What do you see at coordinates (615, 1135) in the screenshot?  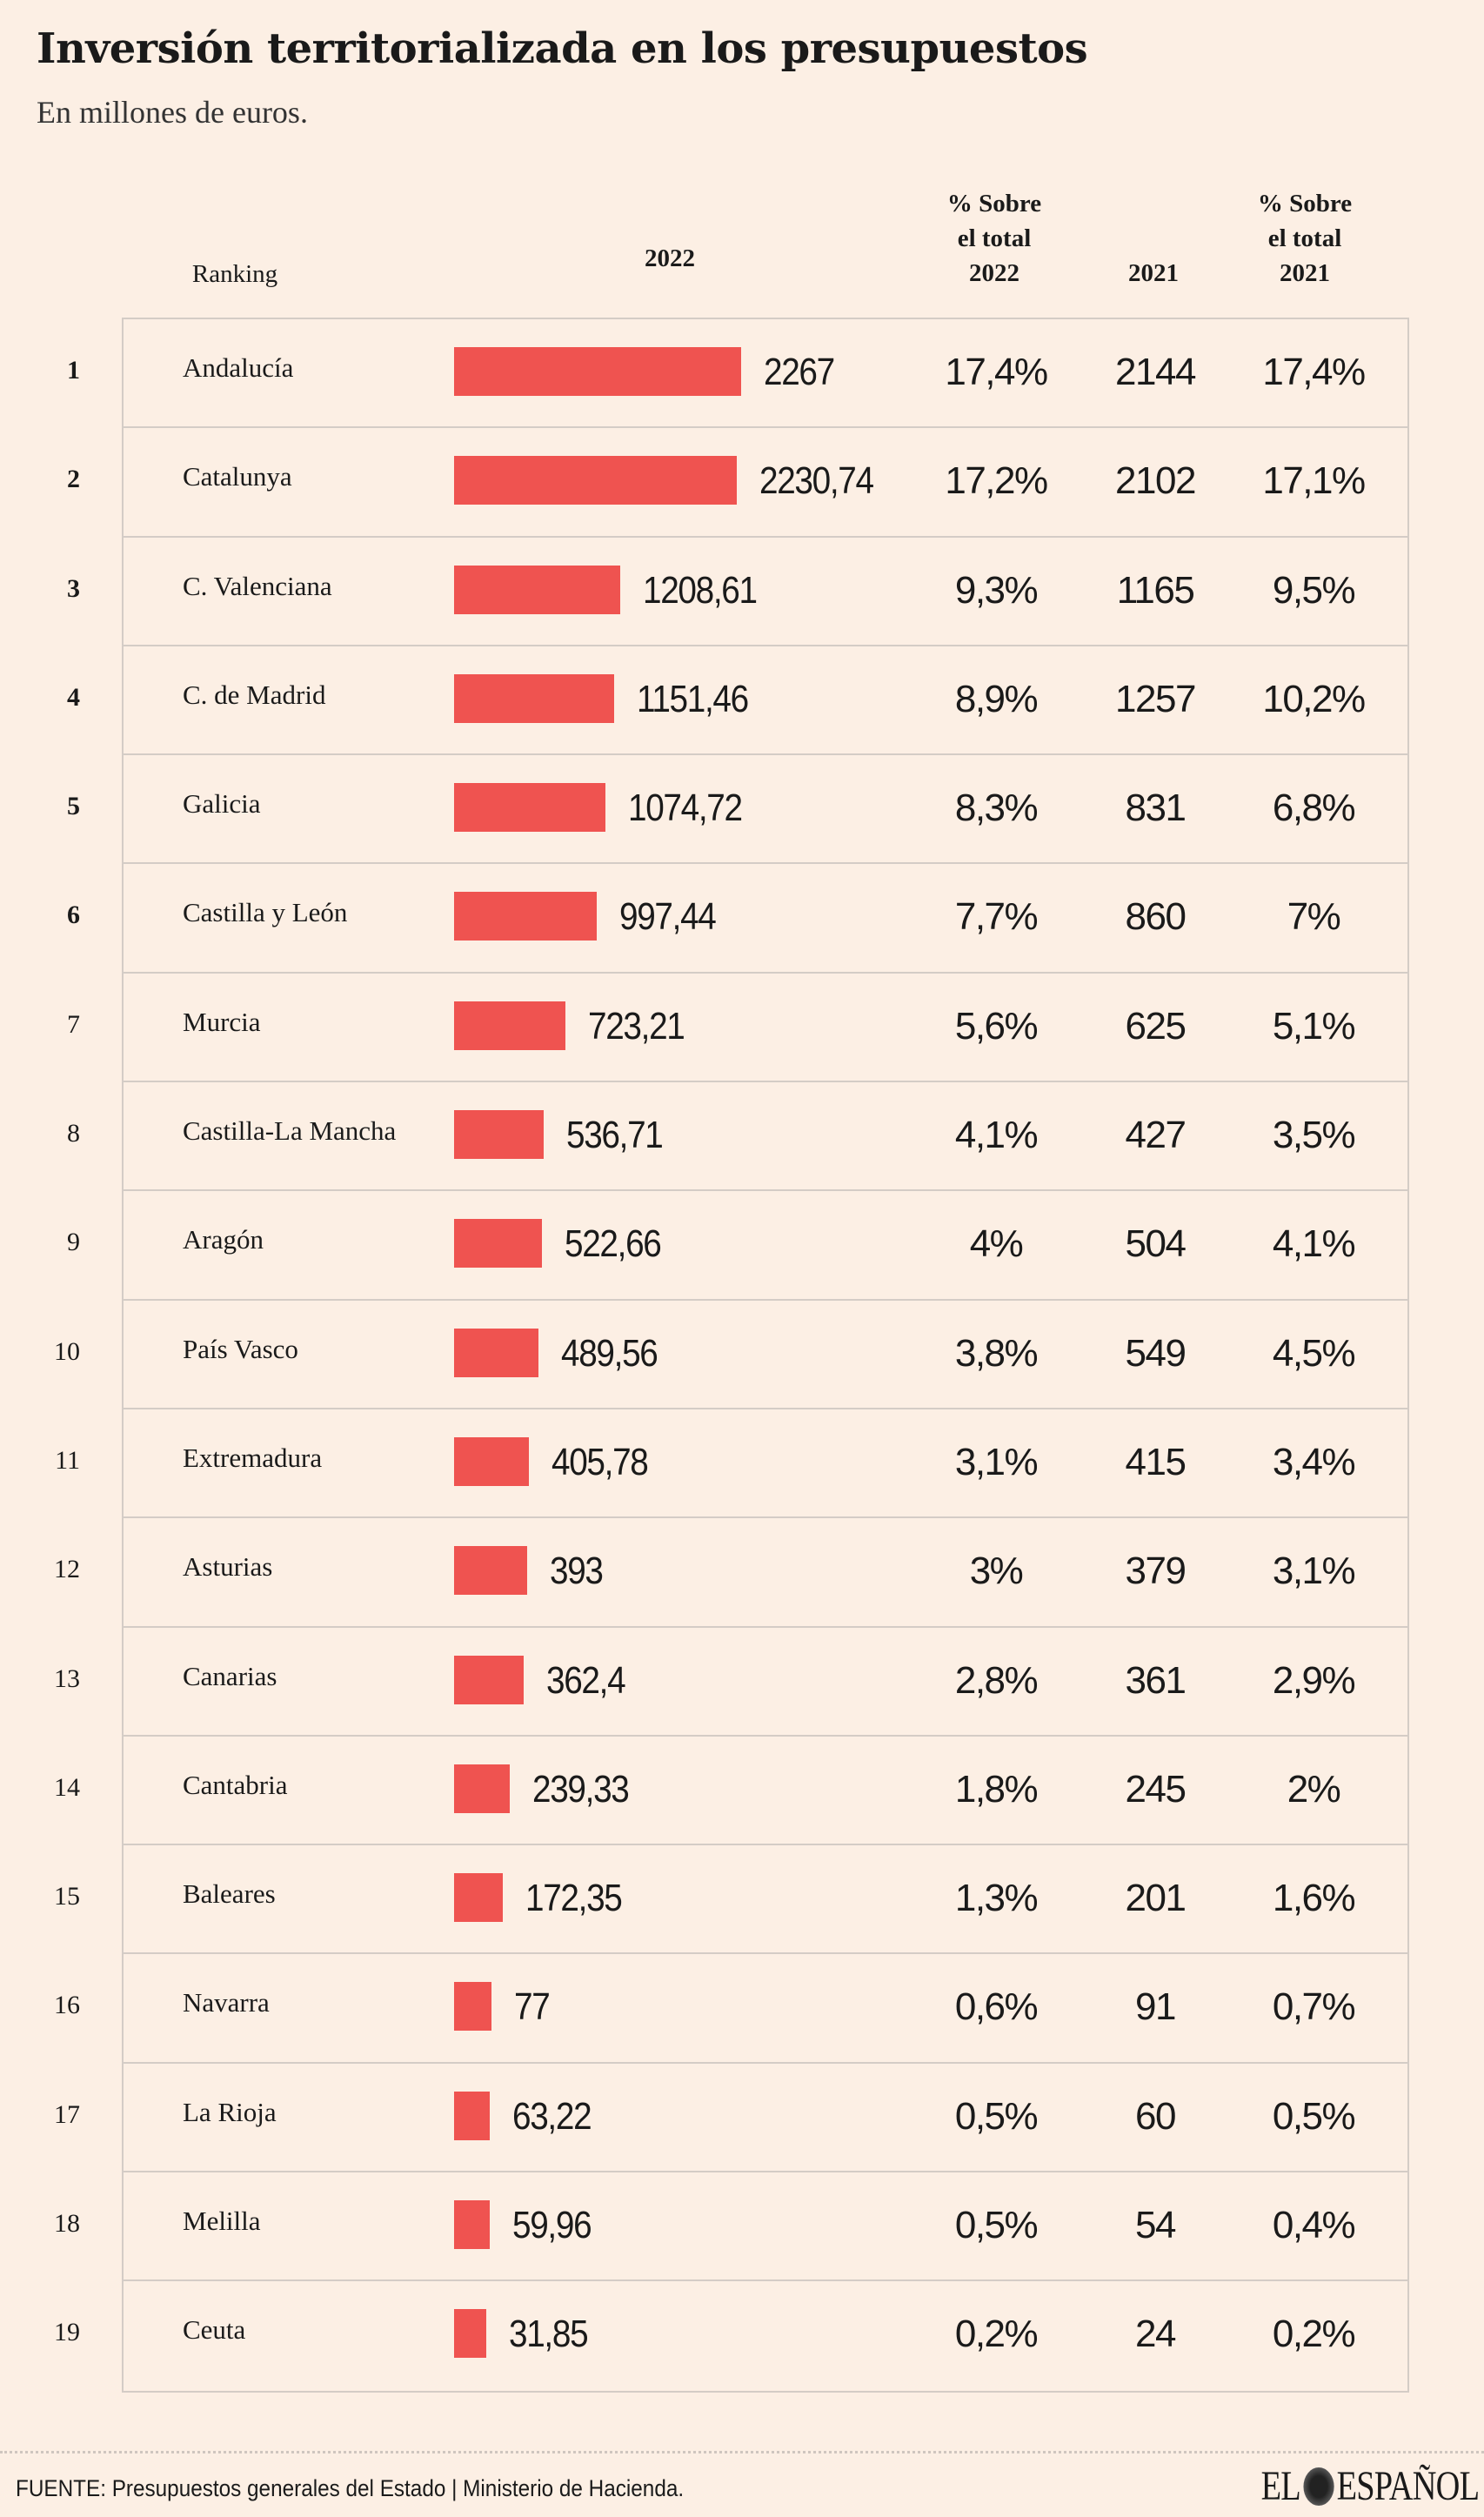 I see `value-2022: 536,71` at bounding box center [615, 1135].